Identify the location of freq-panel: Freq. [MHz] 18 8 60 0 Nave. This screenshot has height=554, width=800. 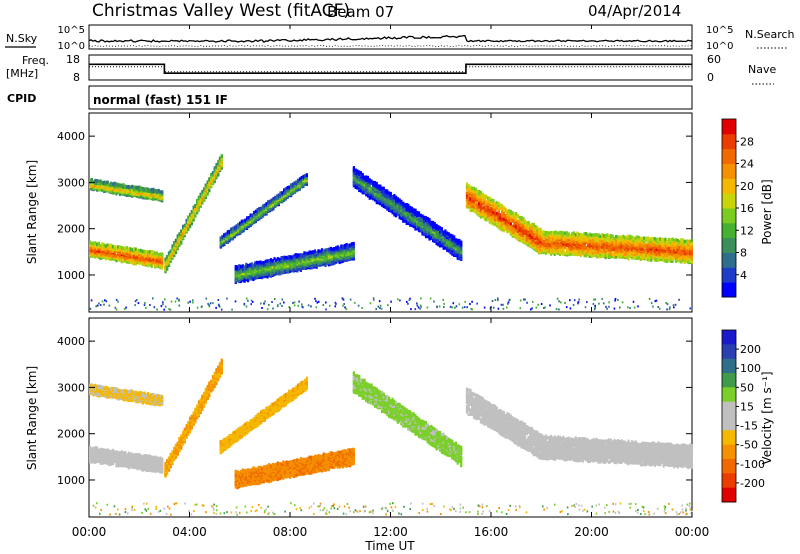
(391, 69).